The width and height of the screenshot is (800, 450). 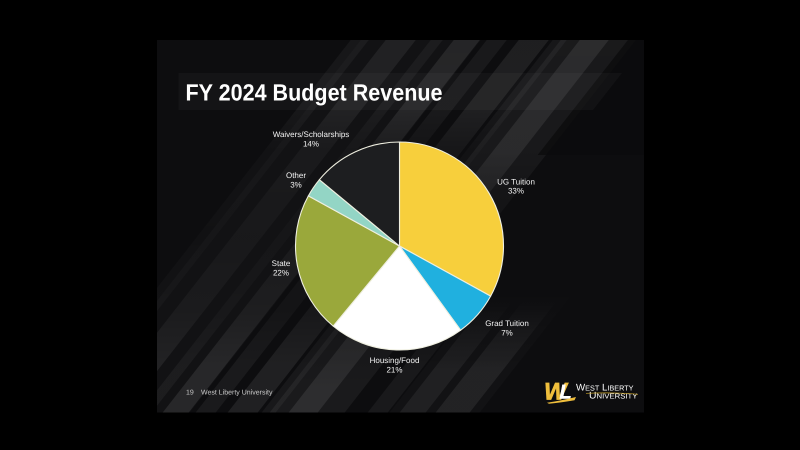 I want to click on svg-text: 14%, so click(x=311, y=143).